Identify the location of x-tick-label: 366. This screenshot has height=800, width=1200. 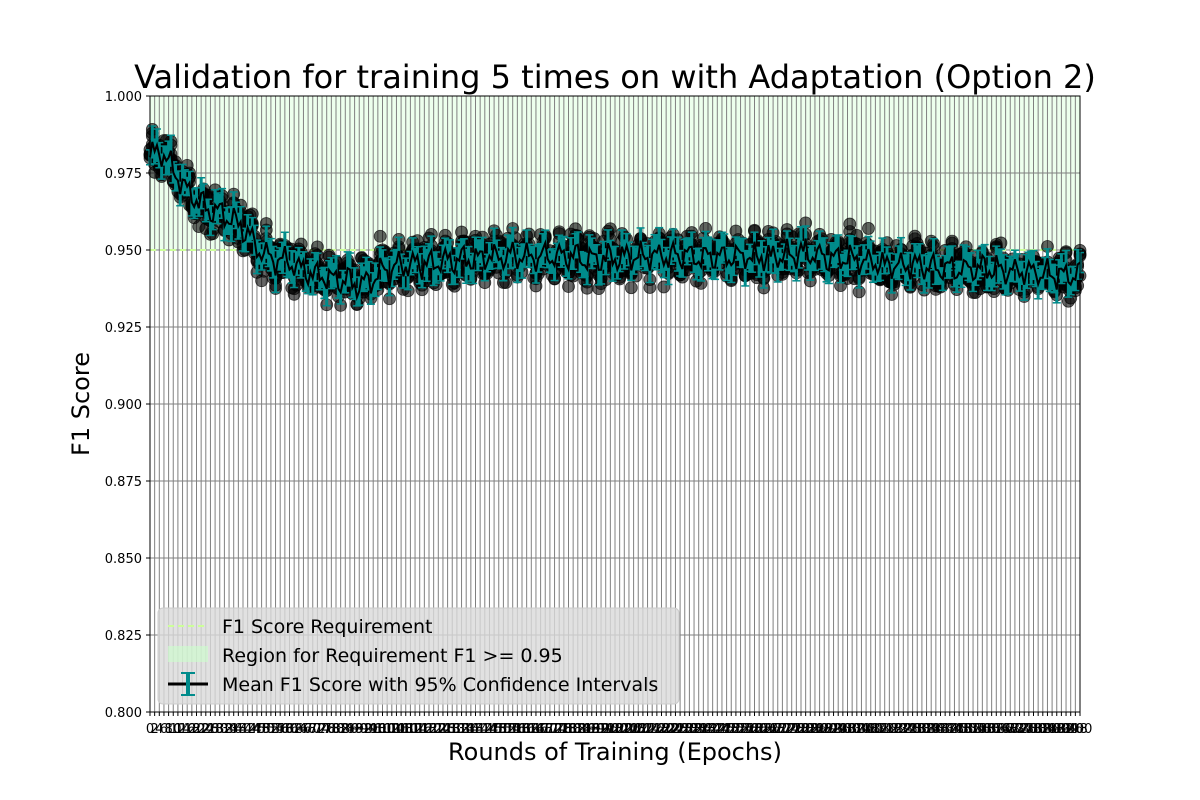
(1001, 729).